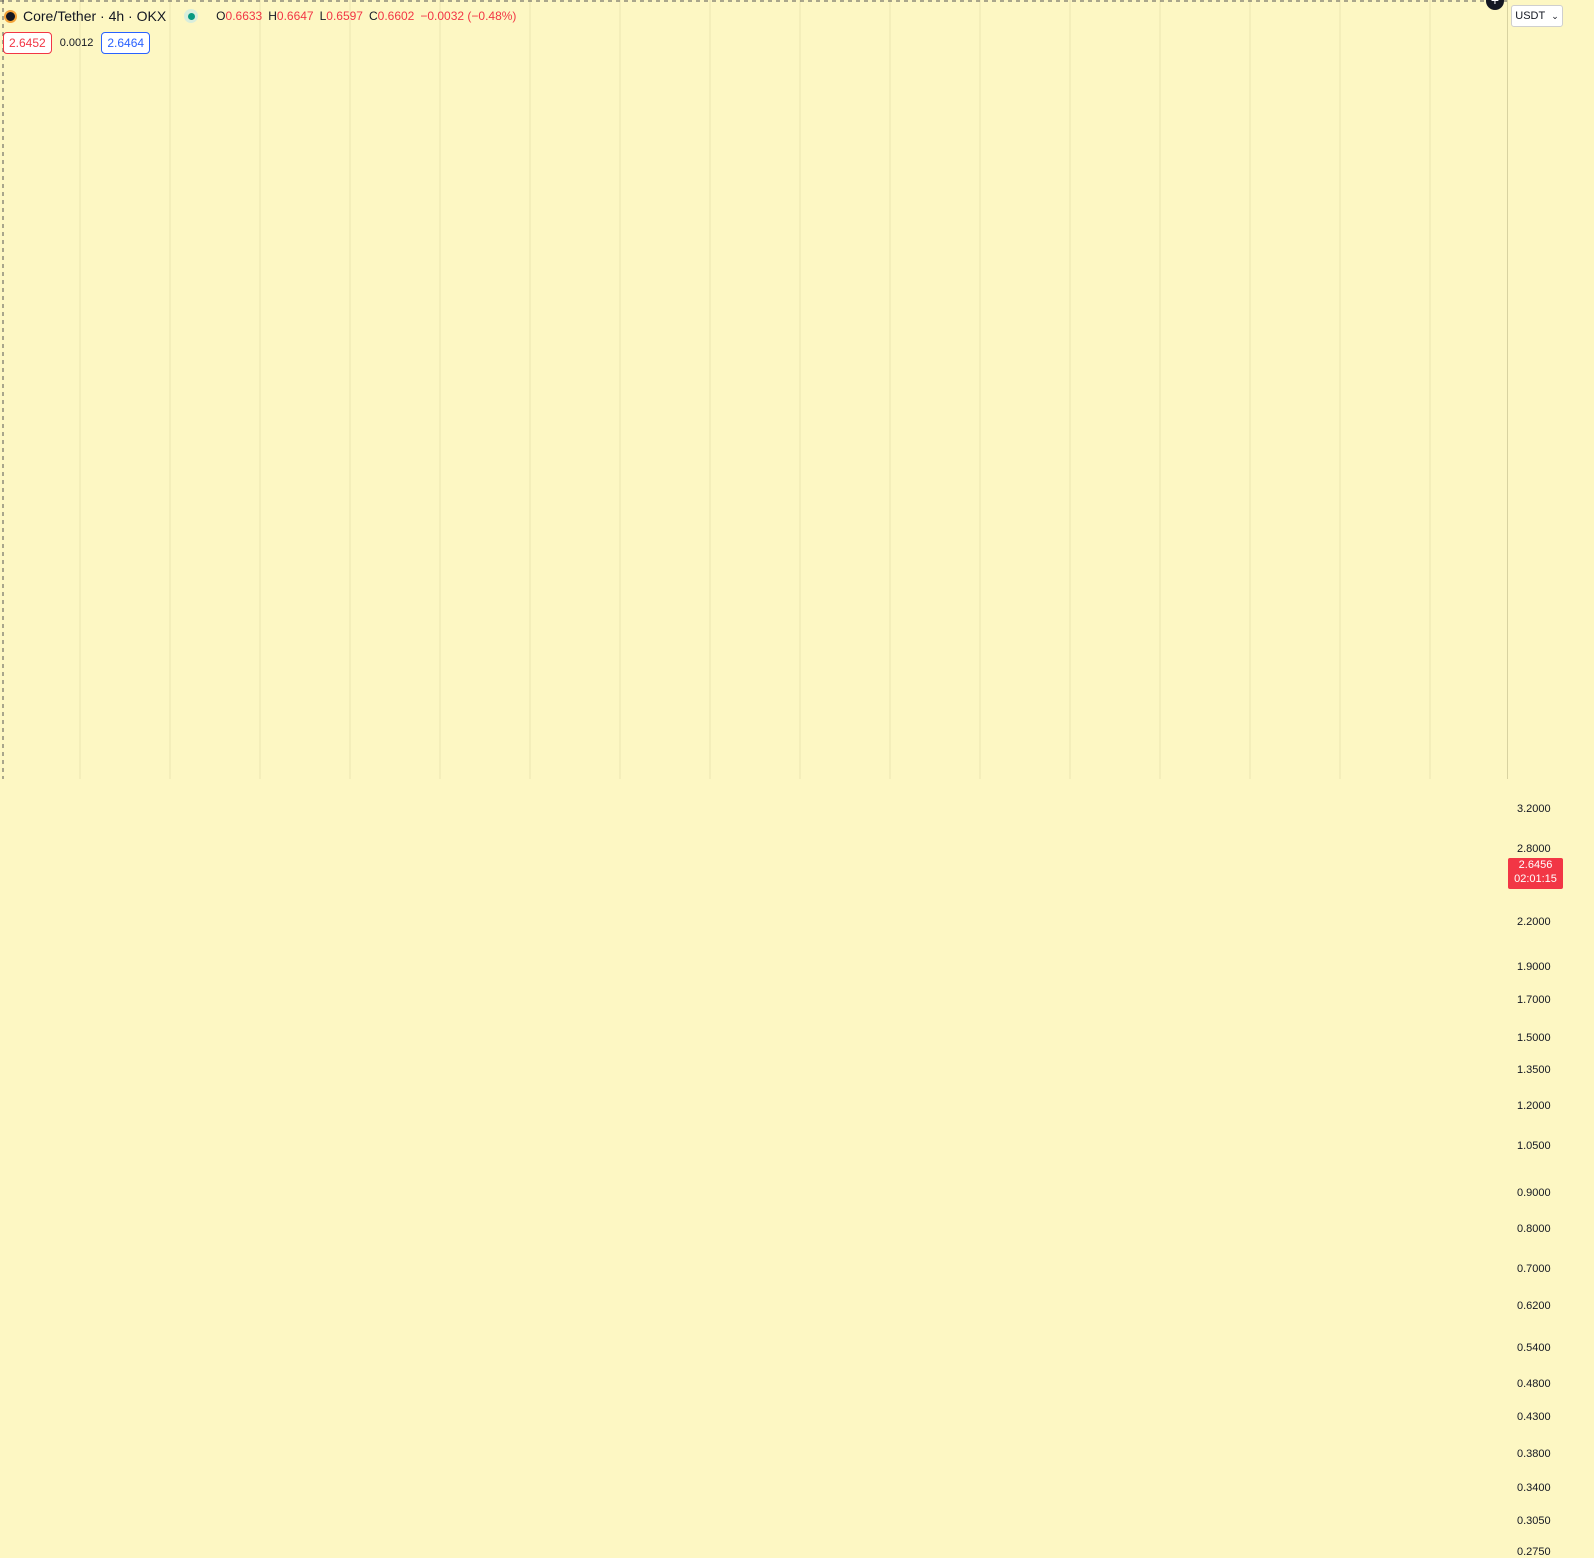 Image resolution: width=1594 pixels, height=1558 pixels. What do you see at coordinates (1534, 1038) in the screenshot?
I see `price-tick-label: 1.5000` at bounding box center [1534, 1038].